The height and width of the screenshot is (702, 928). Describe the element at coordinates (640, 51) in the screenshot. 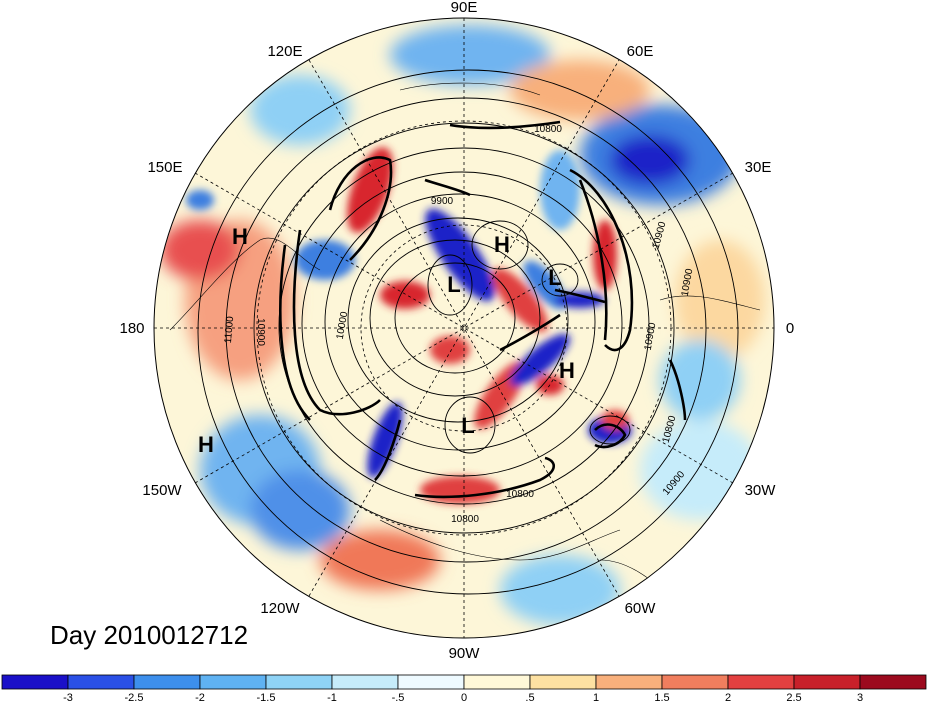

I see `lon-label-60e: 60E` at that location.